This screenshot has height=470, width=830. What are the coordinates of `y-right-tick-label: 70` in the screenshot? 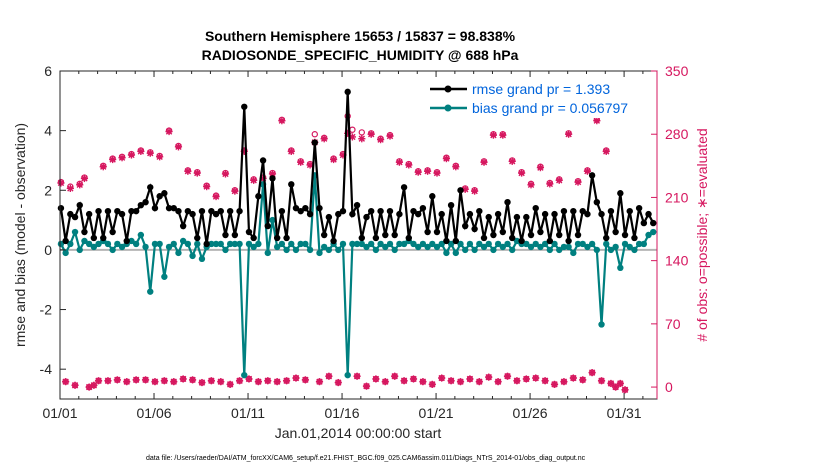 It's located at (673, 324).